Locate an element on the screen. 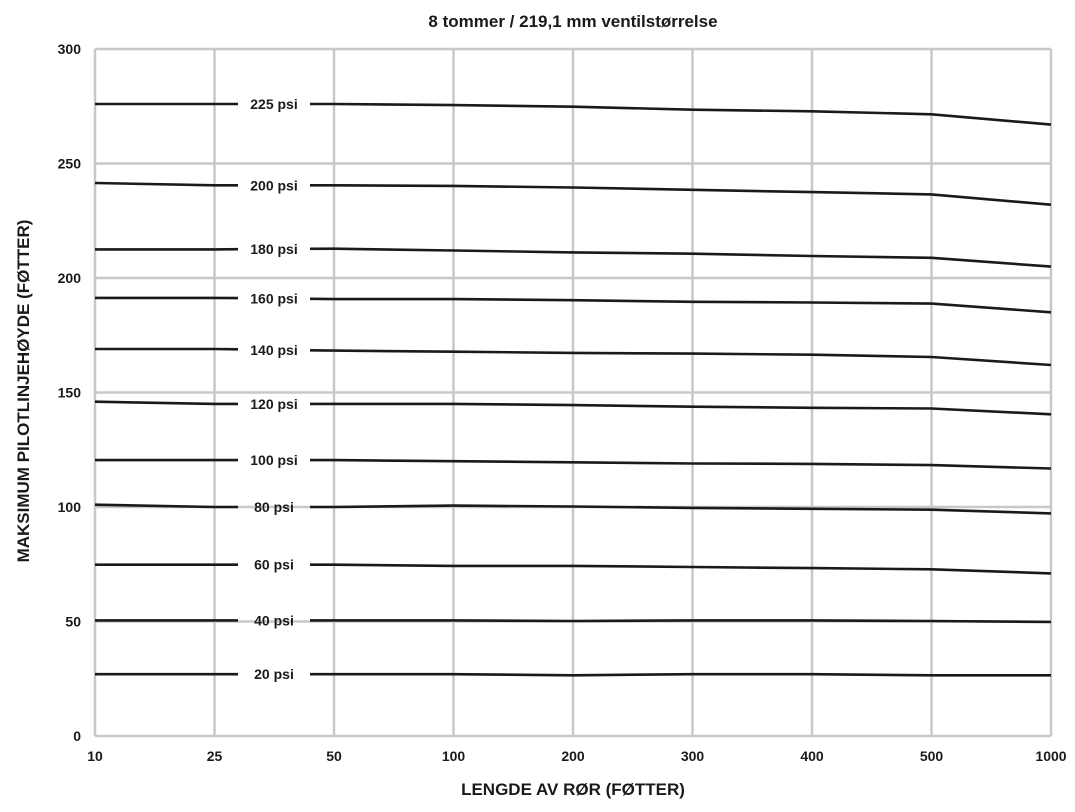 This screenshot has height=812, width=1075. series-label: 160 psi is located at coordinates (273, 298).